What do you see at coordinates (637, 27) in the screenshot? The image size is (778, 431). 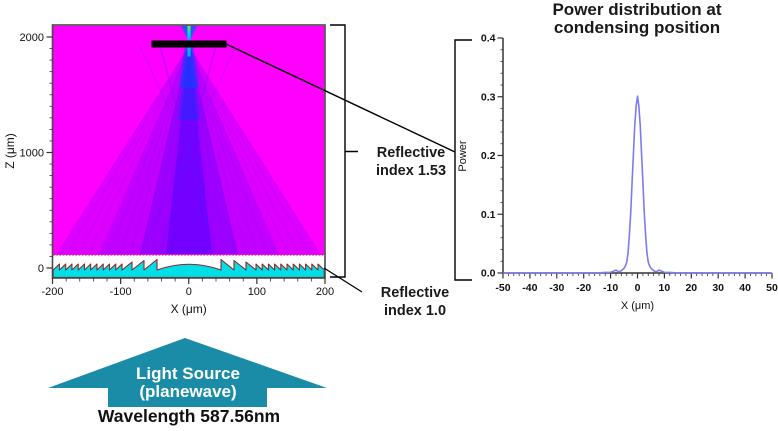 I see `power-plot-title-line2: condensing position` at bounding box center [637, 27].